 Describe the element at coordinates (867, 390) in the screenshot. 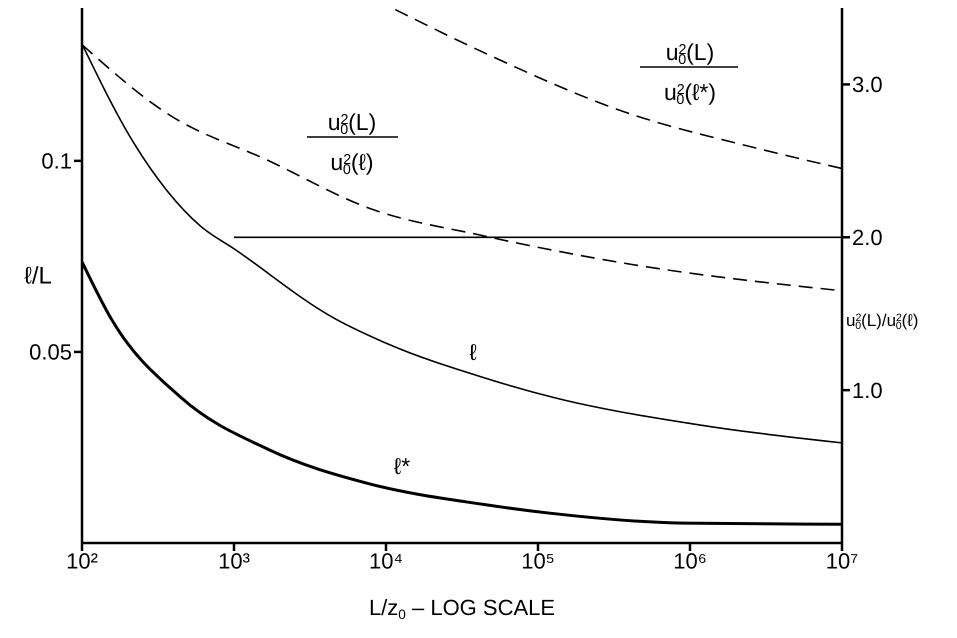

I see `y2-tick-label: 1.0` at that location.